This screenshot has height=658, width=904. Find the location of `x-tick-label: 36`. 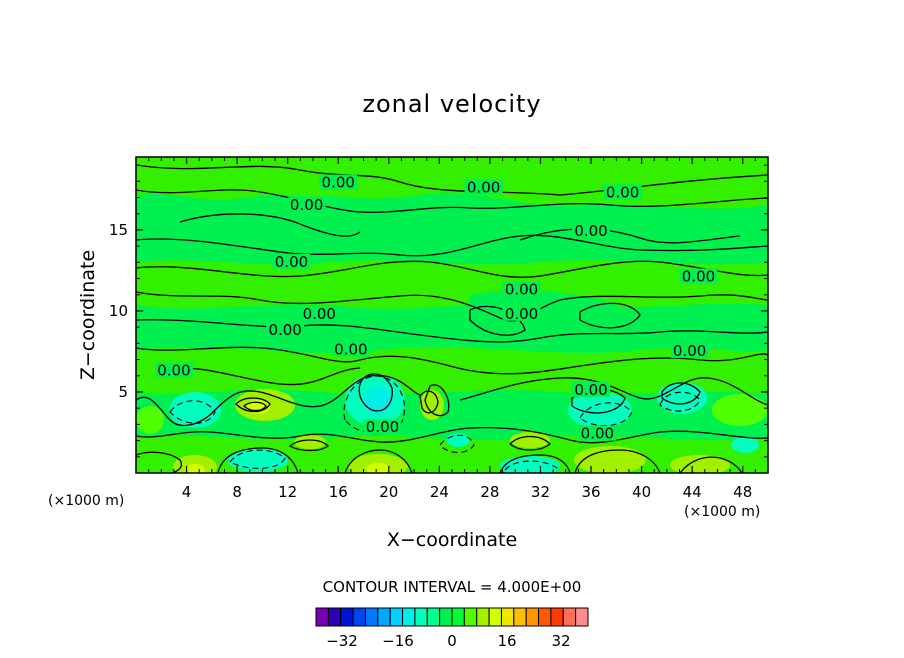

x-tick-label: 36 is located at coordinates (590, 492).